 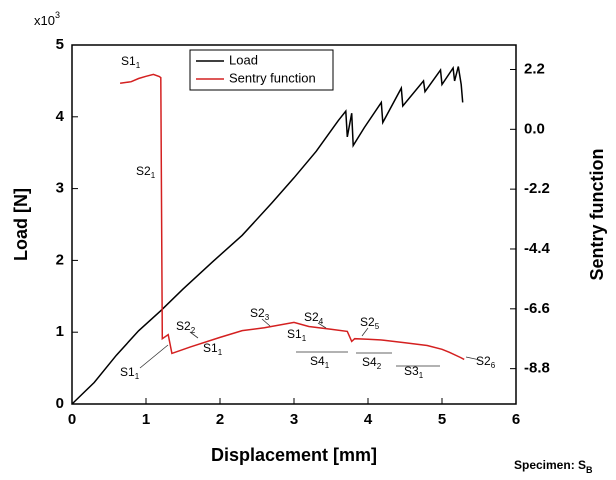 I want to click on footnote-sub: B, so click(x=589, y=470).